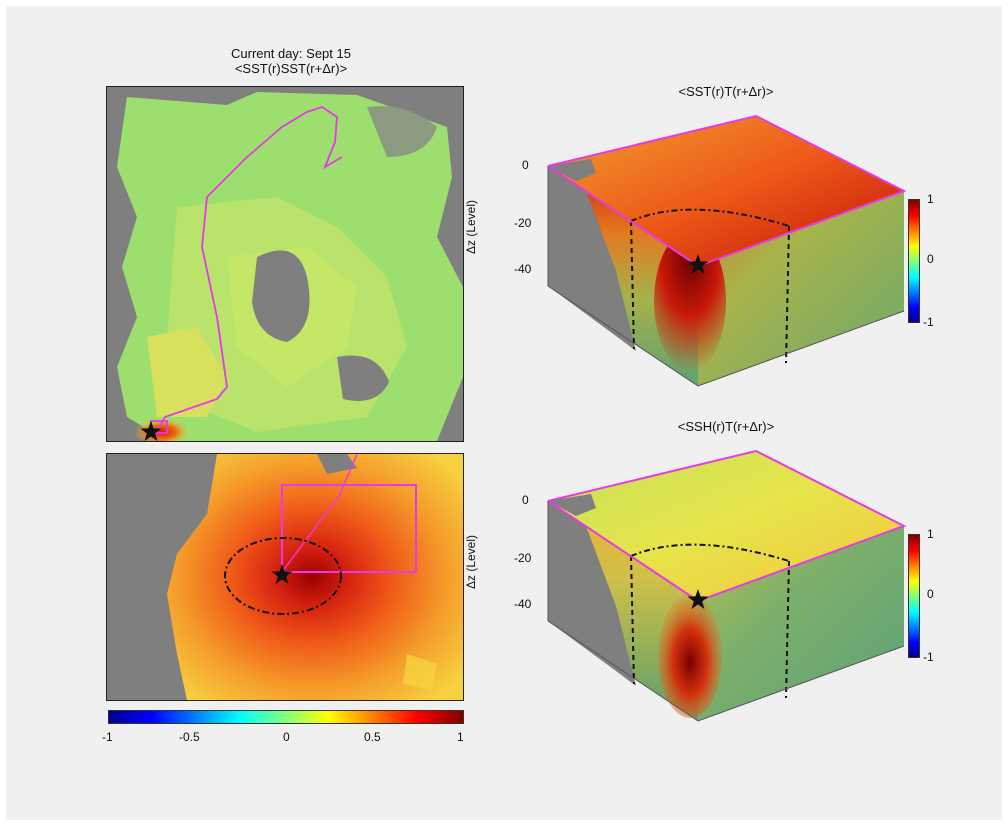  Describe the element at coordinates (914, 596) in the screenshot. I see `vertical-colorbar-bottom` at that location.